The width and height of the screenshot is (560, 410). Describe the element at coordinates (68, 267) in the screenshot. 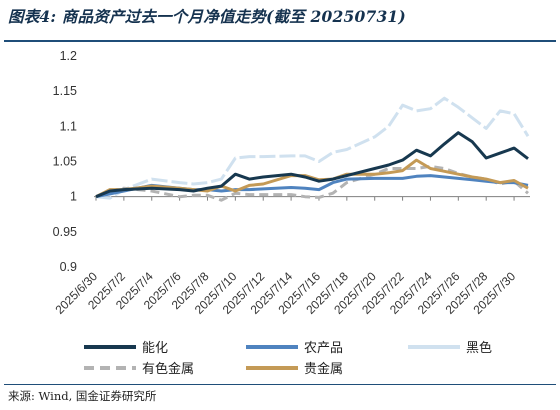

I see `y-tick-label: 0.9` at that location.